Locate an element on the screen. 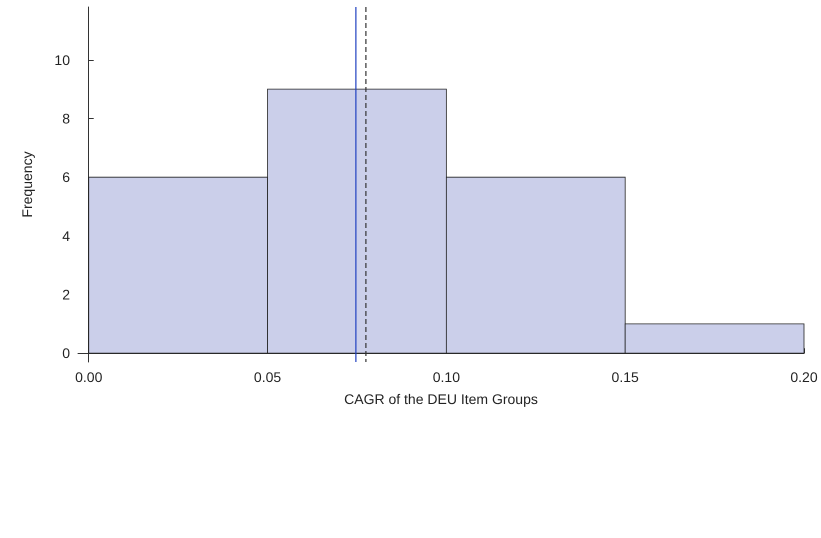 This screenshot has height=538, width=821. y-tick-label: 0 is located at coordinates (66, 353).